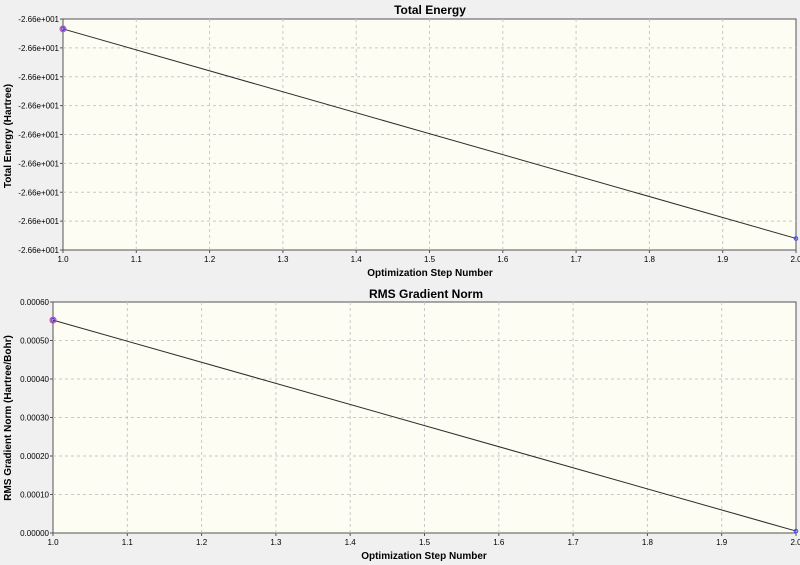 This screenshot has width=800, height=565. I want to click on y-tick-label: 0.00010, so click(34, 495).